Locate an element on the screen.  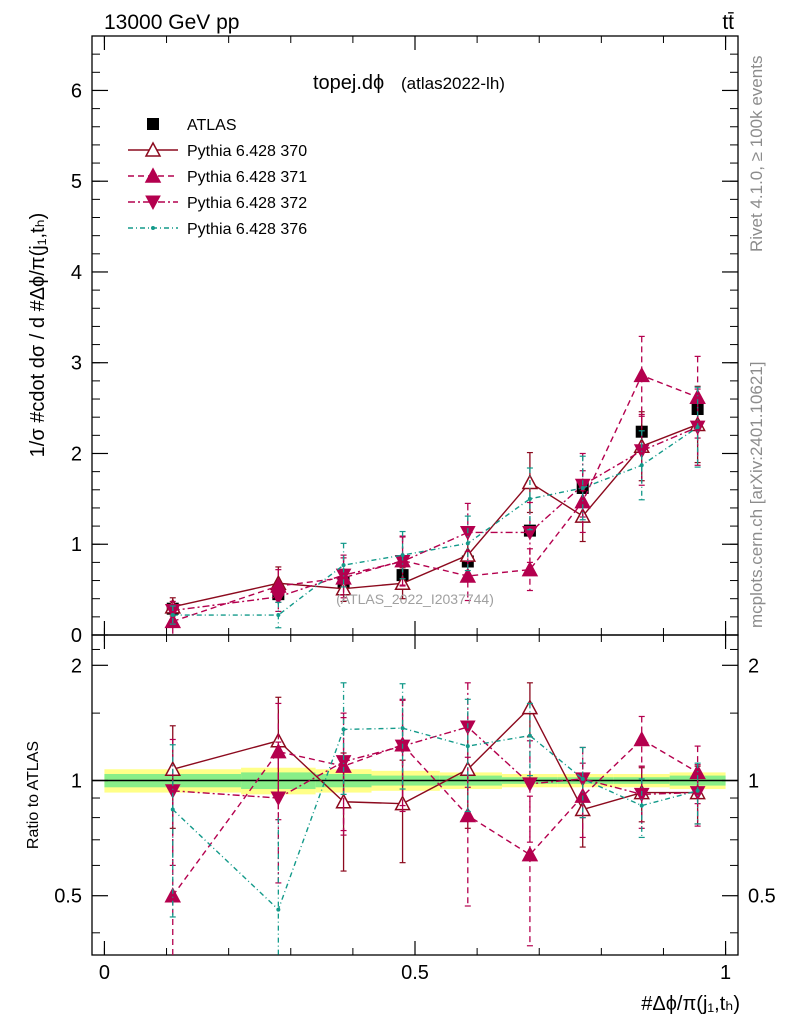
chart-subtitle: (atlas2022-lh) is located at coordinates (453, 83).